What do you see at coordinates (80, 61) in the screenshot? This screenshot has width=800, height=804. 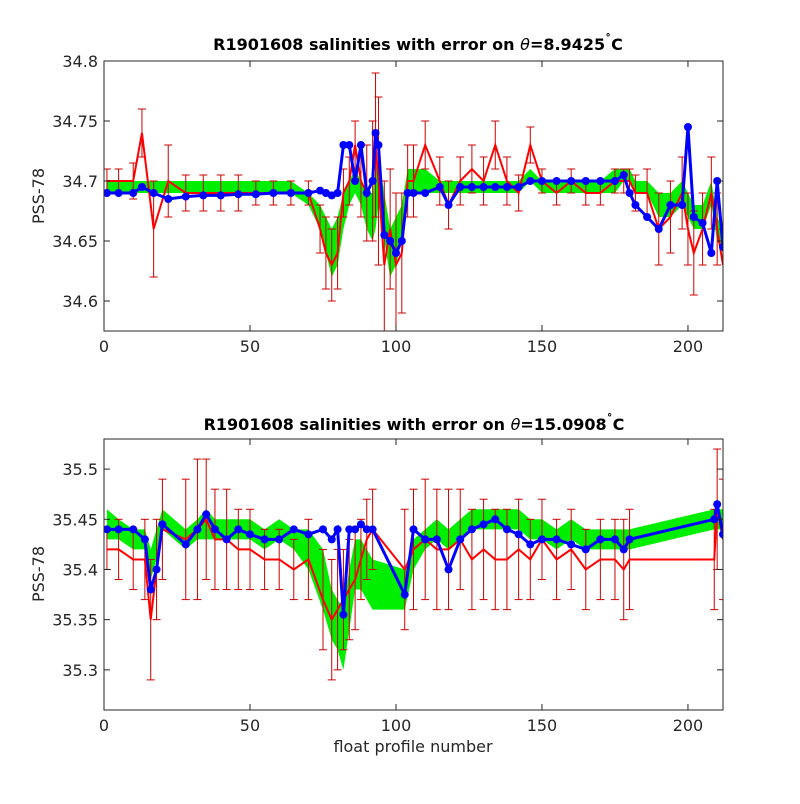 I see `y-tick-label: 34.8` at bounding box center [80, 61].